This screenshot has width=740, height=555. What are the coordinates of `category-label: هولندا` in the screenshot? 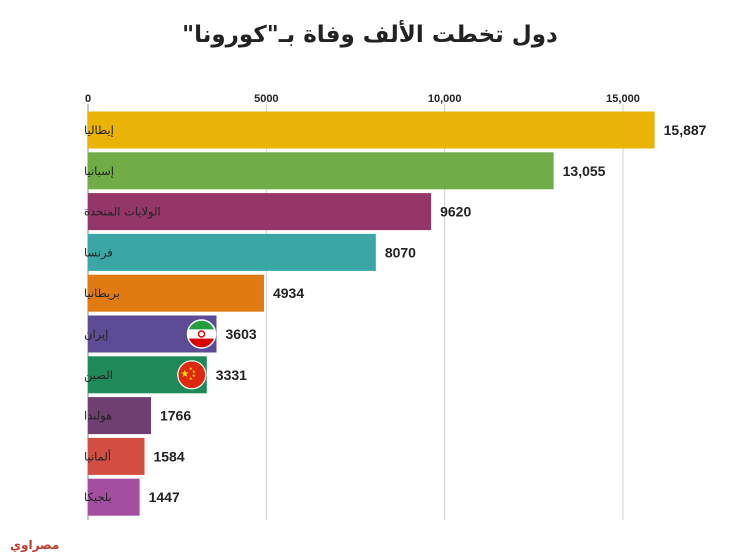 It's located at (98, 416).